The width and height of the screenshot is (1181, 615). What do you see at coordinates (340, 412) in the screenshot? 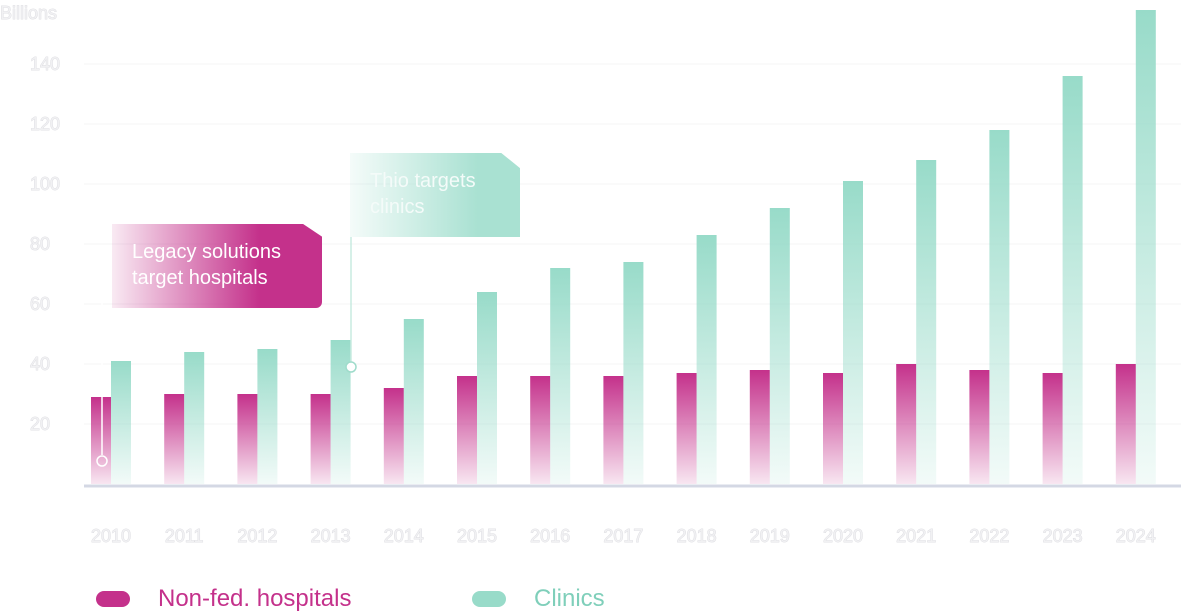
I see `bar-clinics-2013` at bounding box center [340, 412].